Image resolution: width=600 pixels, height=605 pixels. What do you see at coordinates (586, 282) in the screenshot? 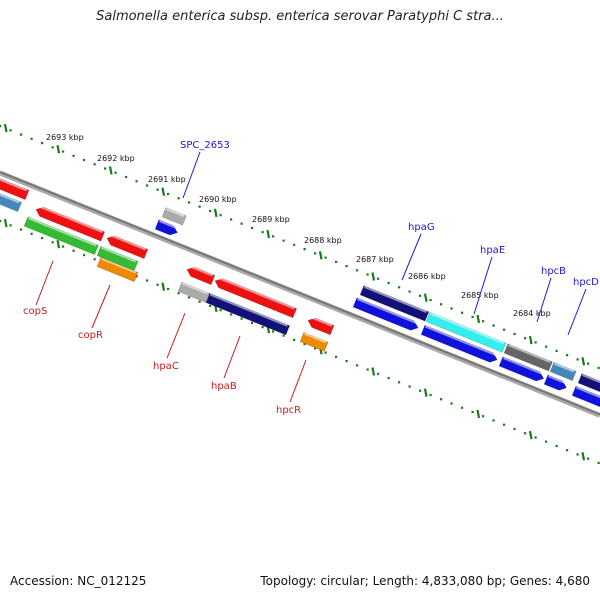
I see `gene-label-hpcd: hpcD` at bounding box center [586, 282].